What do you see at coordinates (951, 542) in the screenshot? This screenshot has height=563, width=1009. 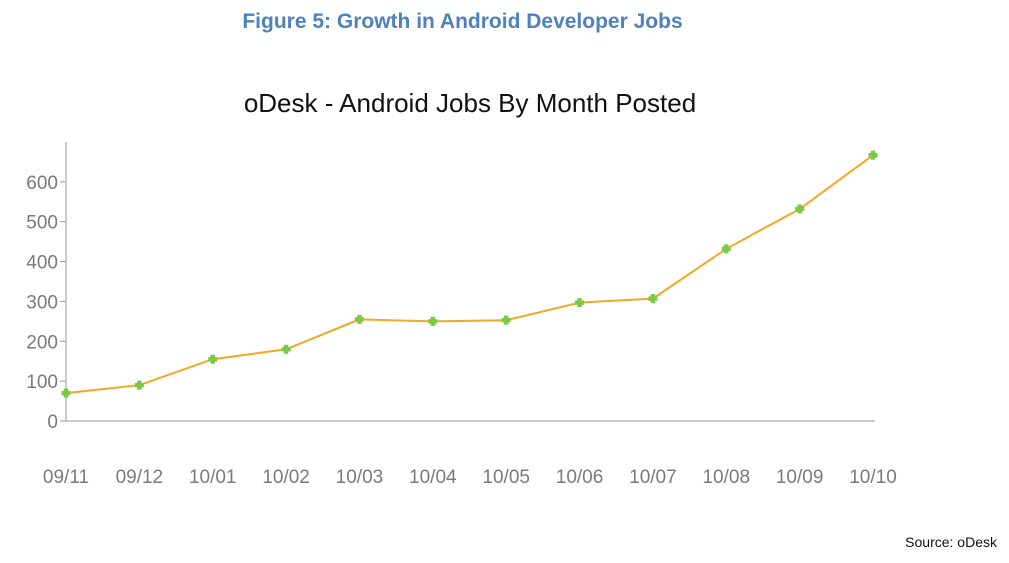 I see `source-note: Source: oDesk` at bounding box center [951, 542].